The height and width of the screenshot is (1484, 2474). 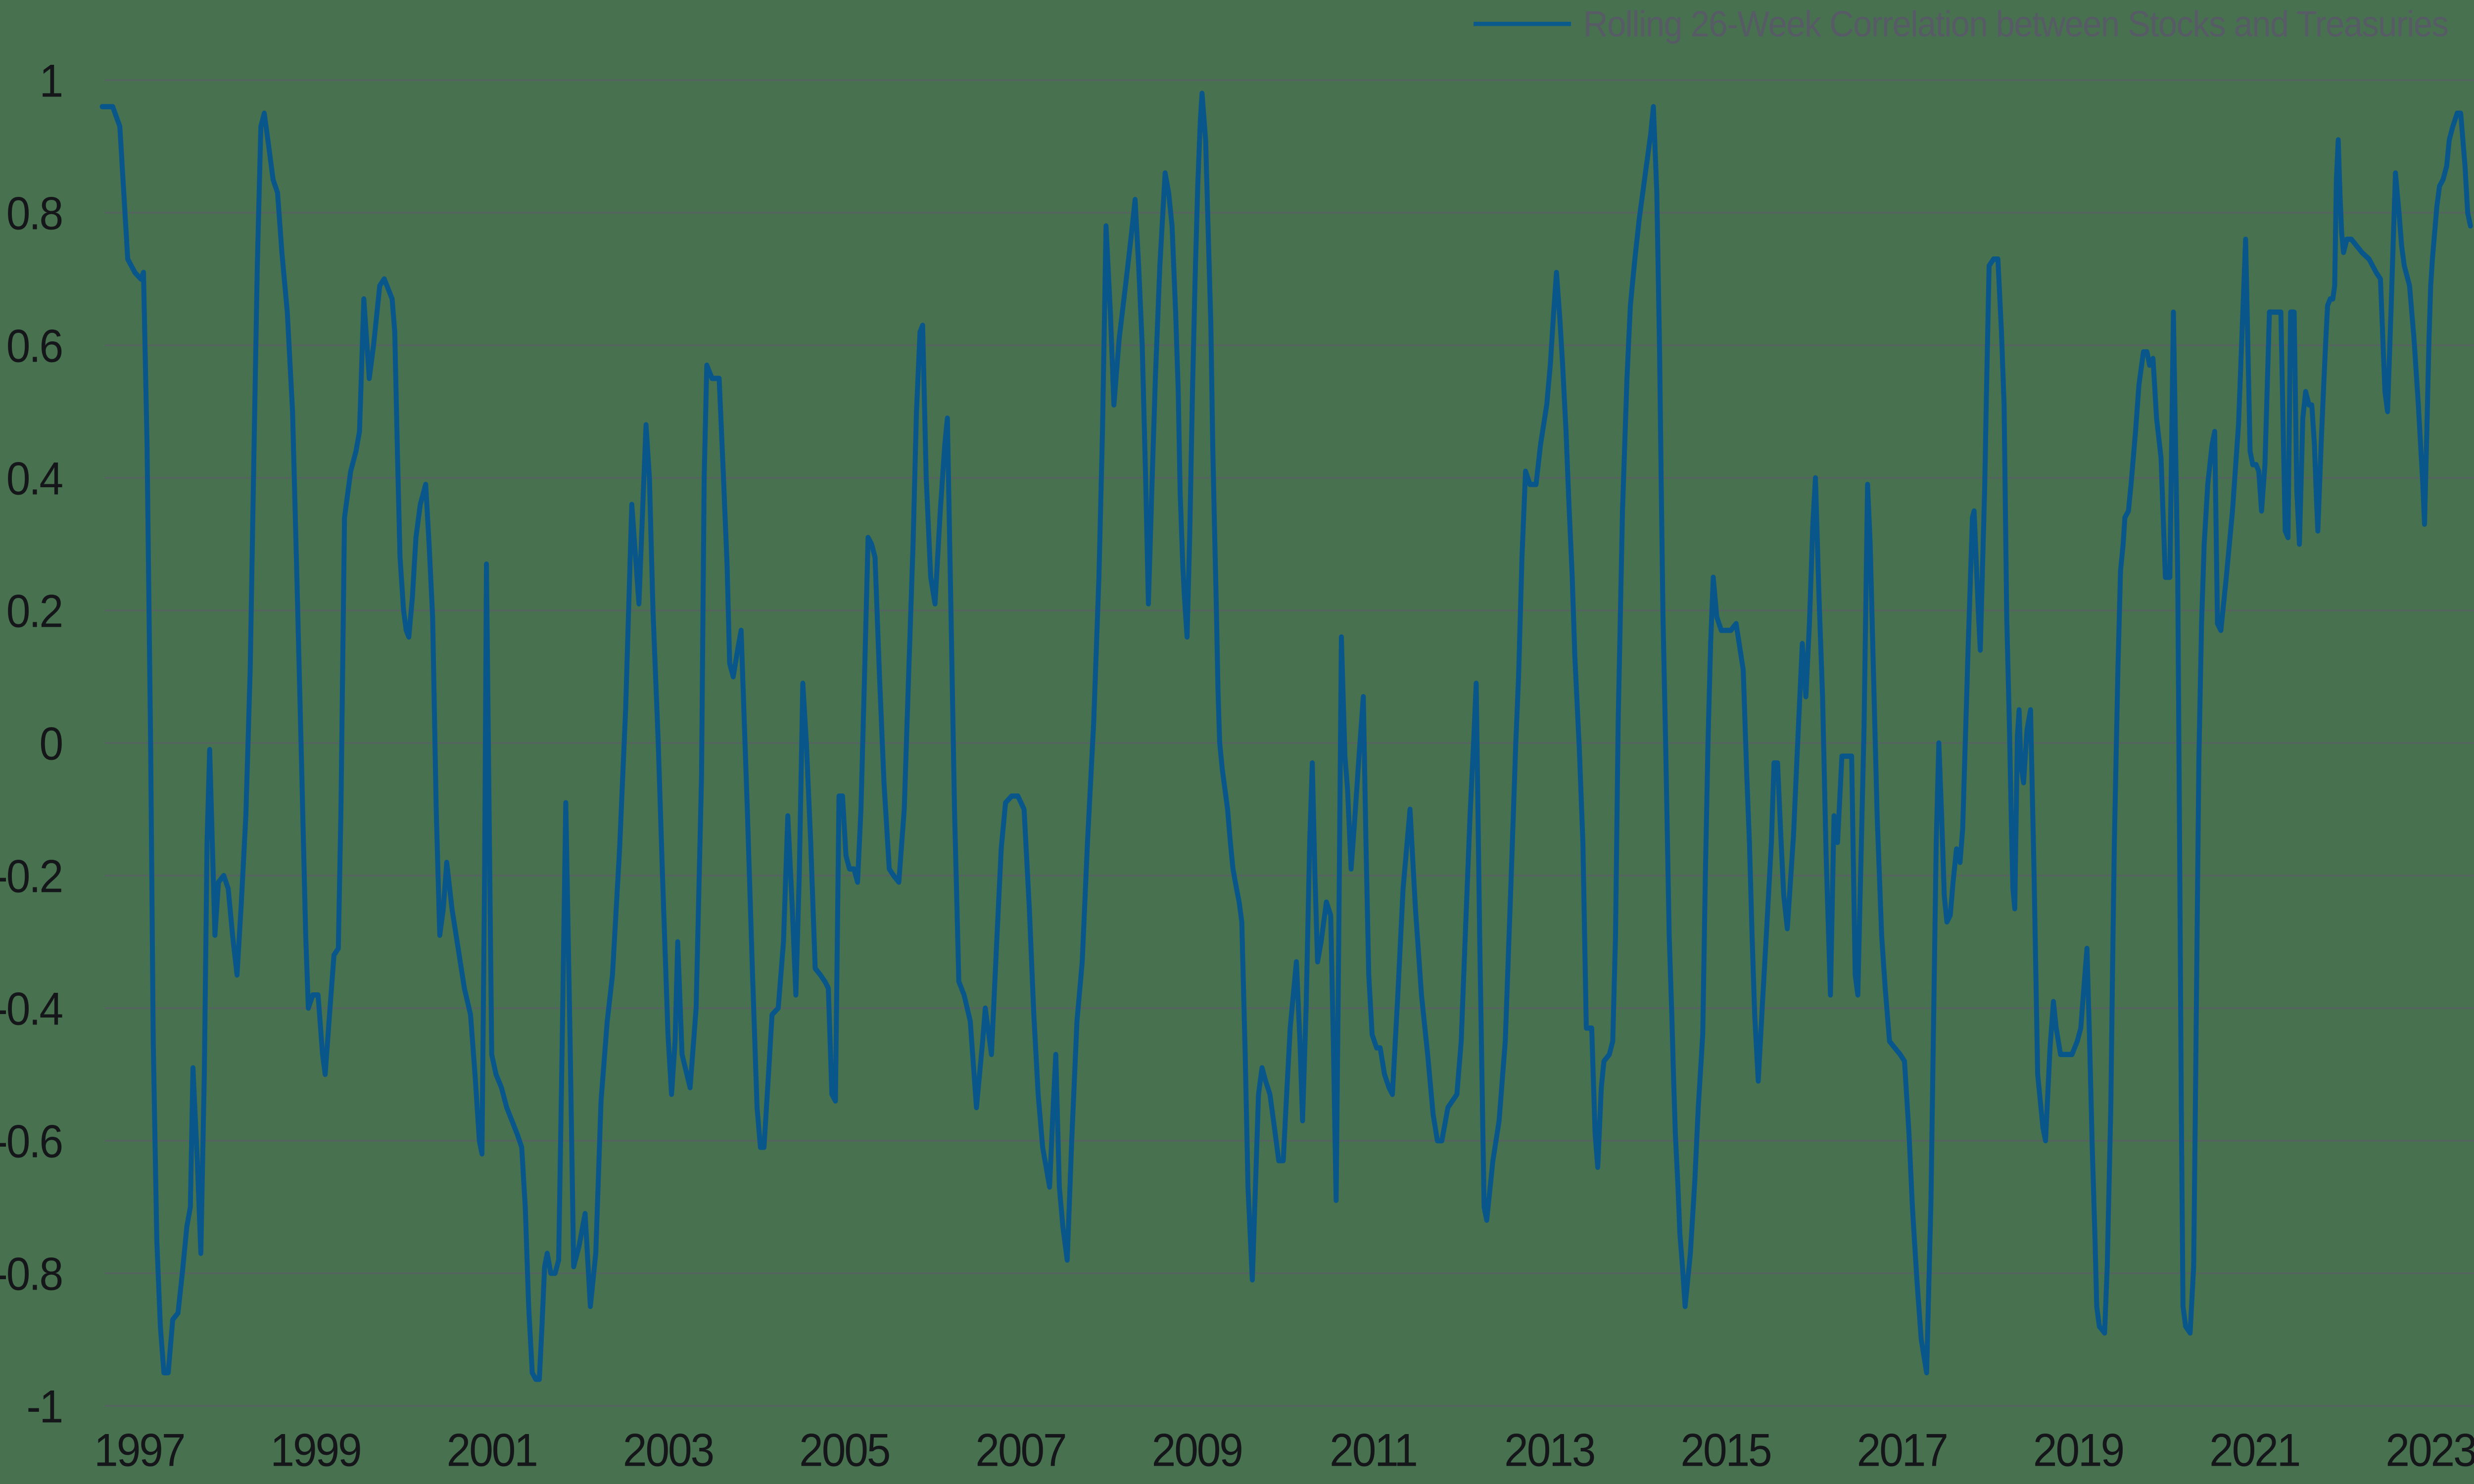 I want to click on x-tick-label: 1999, so click(x=315, y=1450).